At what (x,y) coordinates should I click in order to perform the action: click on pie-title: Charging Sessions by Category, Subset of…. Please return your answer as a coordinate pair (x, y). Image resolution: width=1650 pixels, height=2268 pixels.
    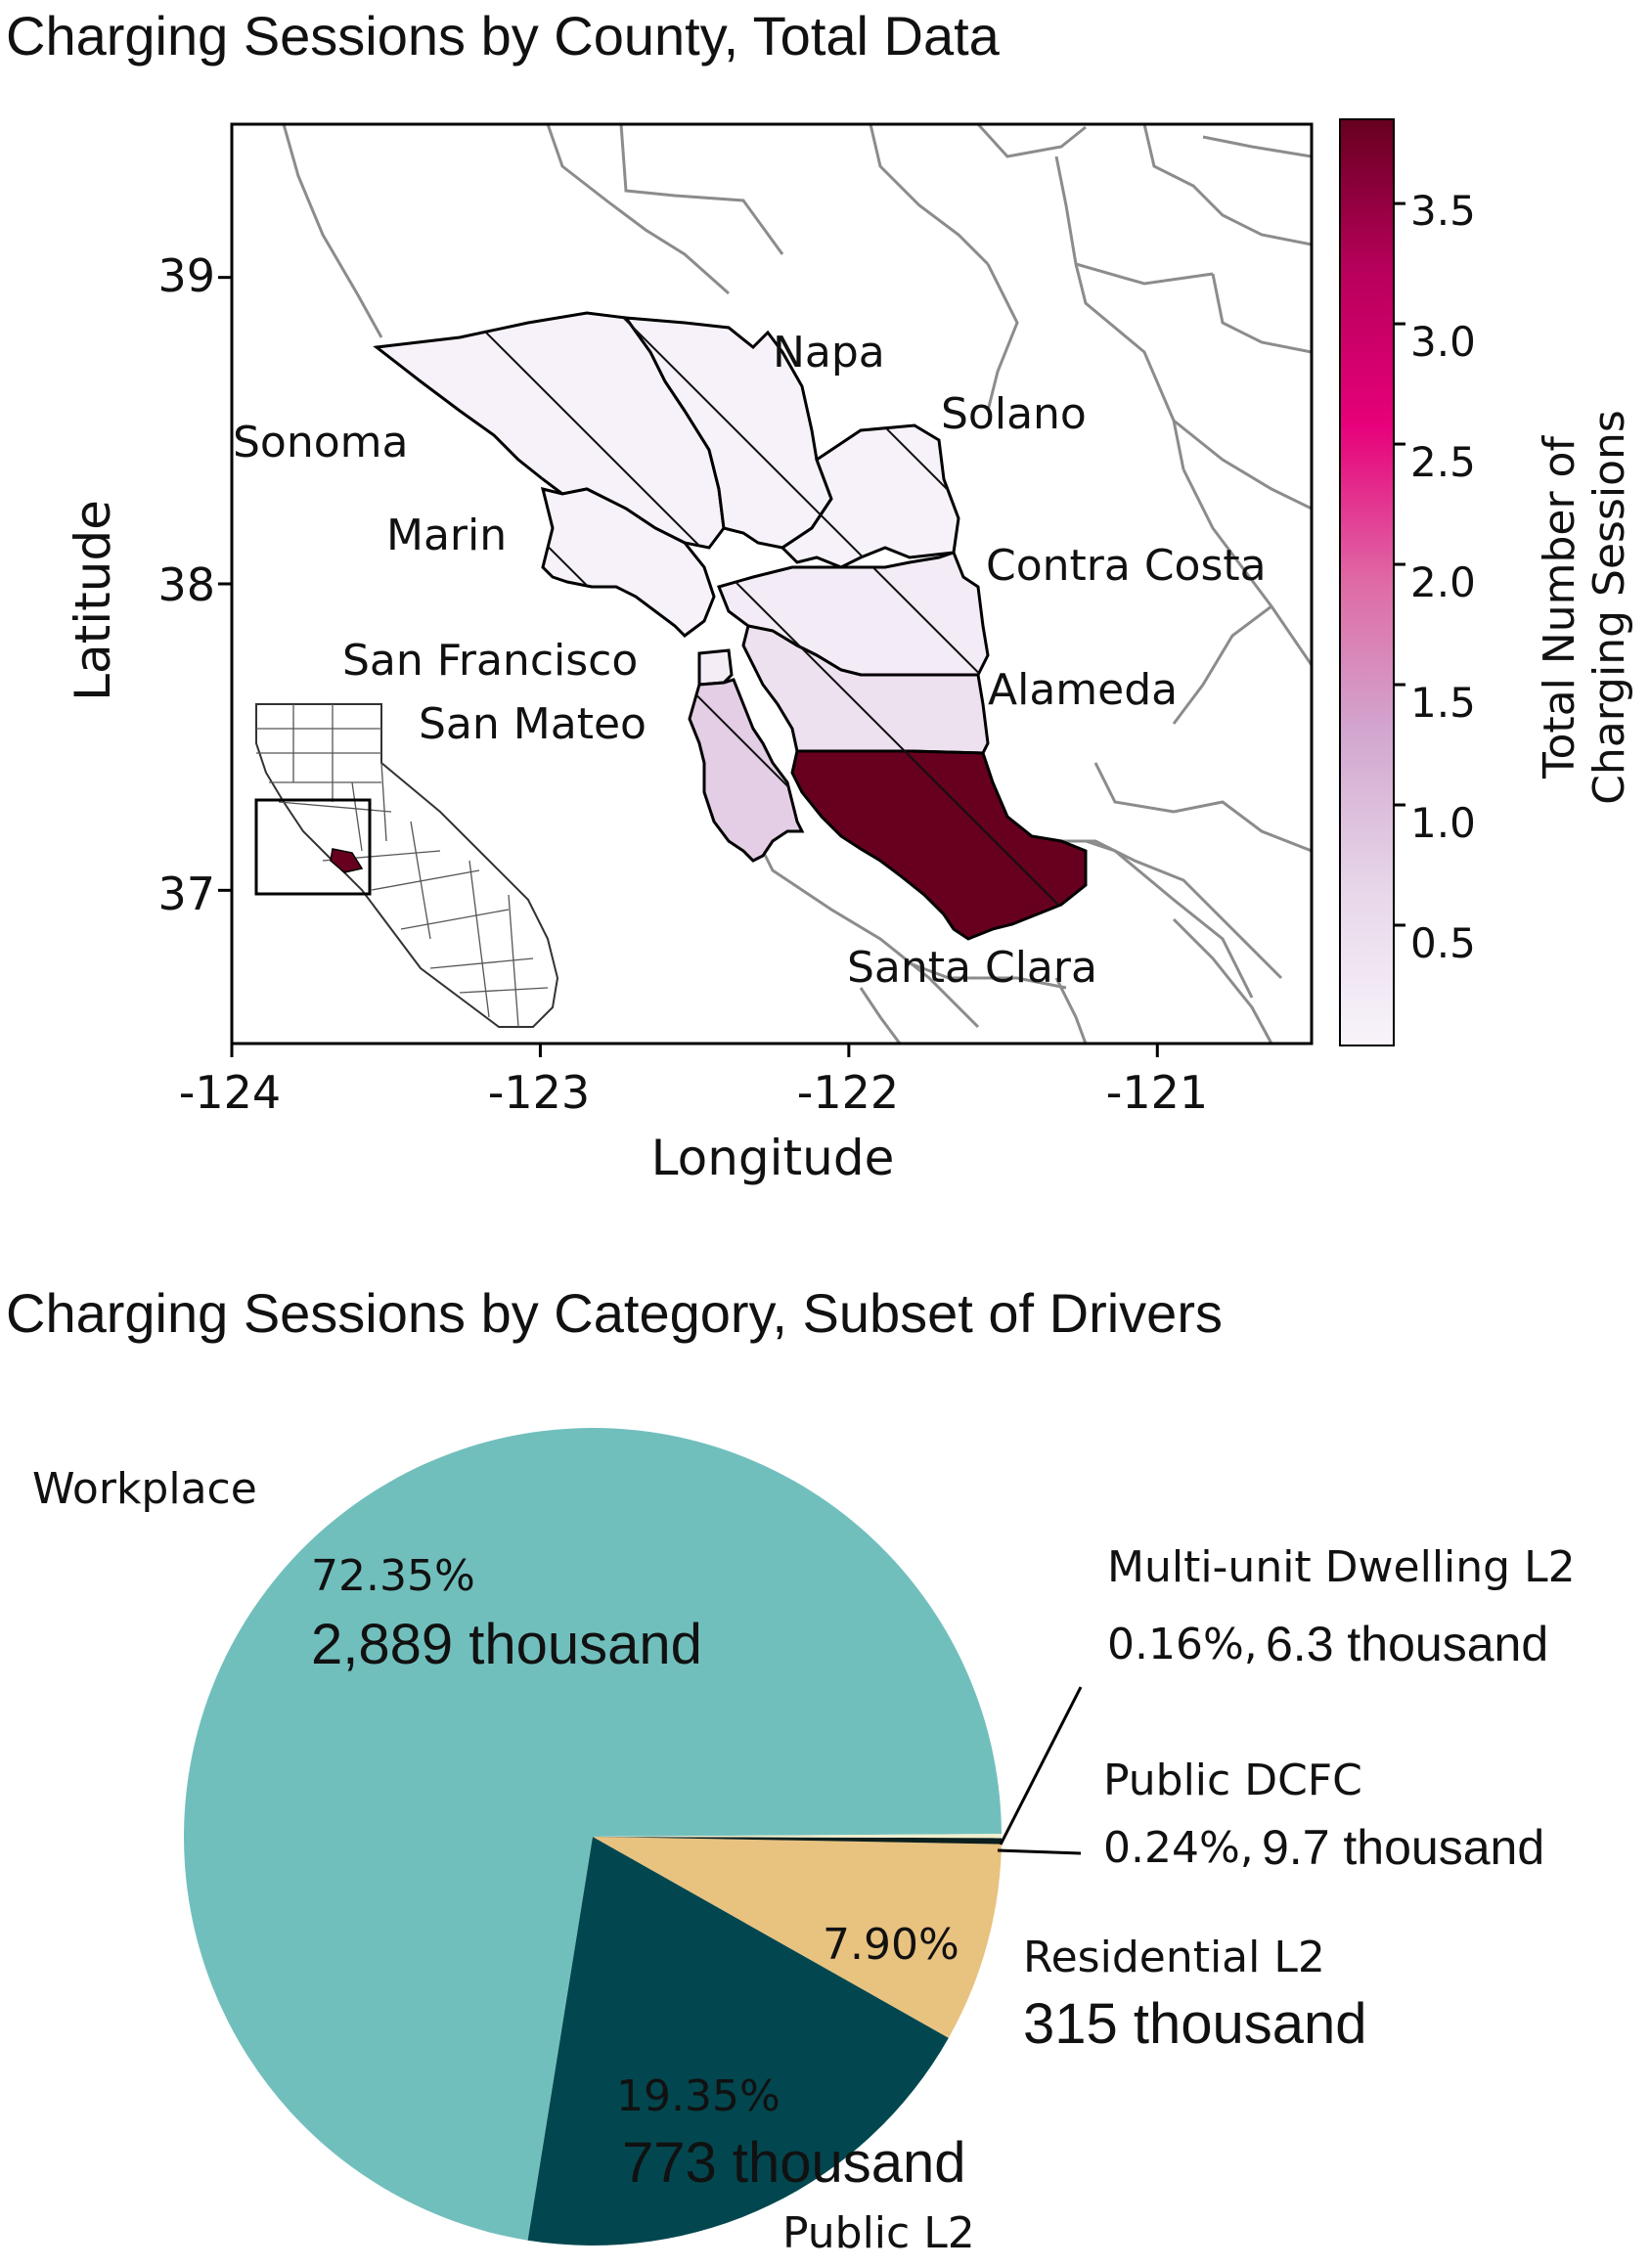
    Looking at the image, I should click on (614, 1313).